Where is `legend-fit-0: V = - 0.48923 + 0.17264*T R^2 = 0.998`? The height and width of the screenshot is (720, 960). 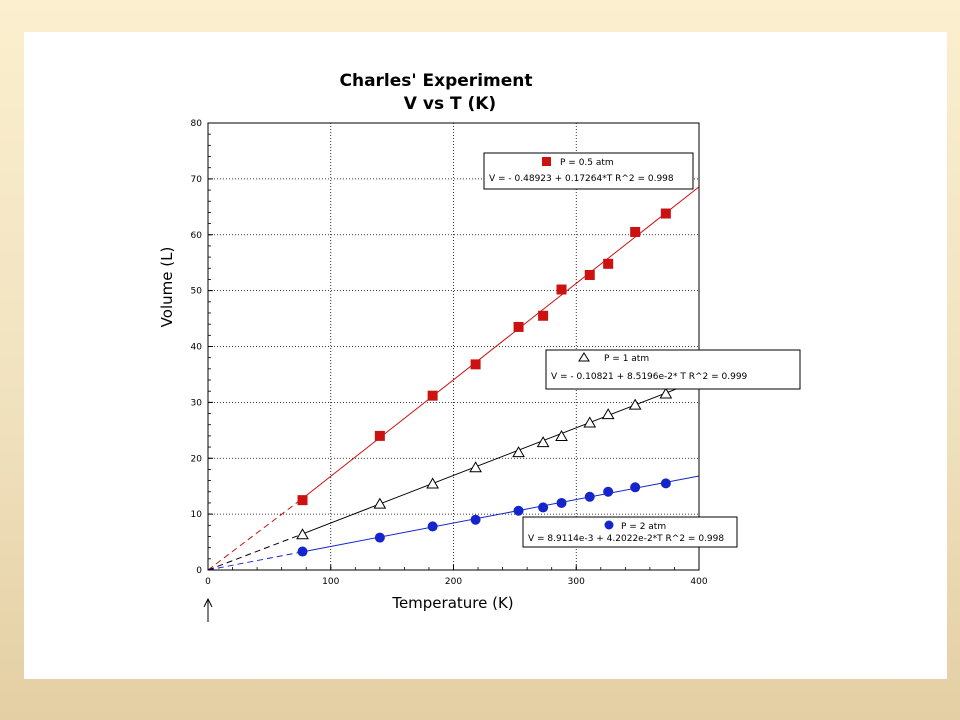
legend-fit-0: V = - 0.48923 + 0.17264*T R^2 = 0.998 is located at coordinates (581, 179).